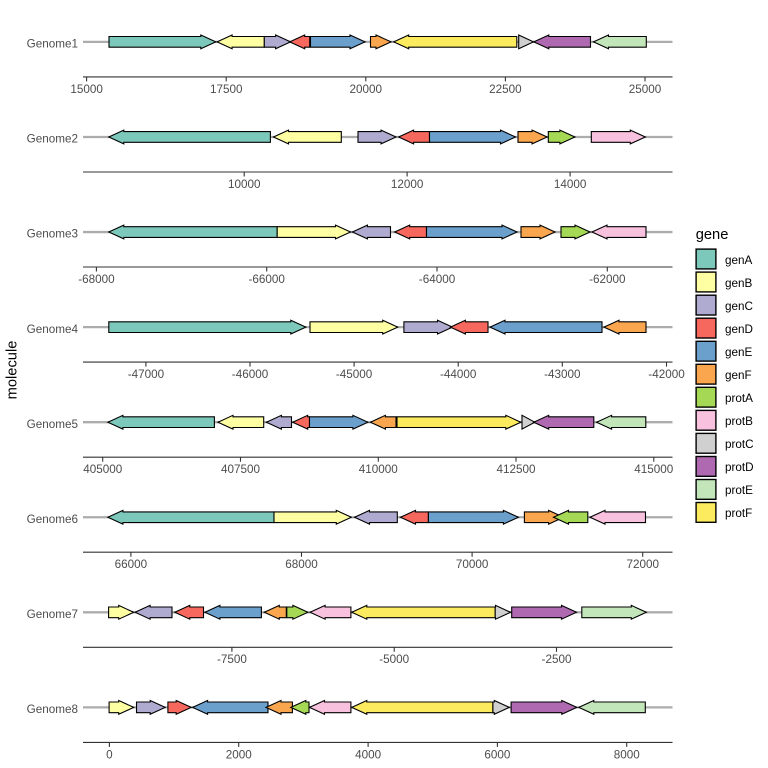 This screenshot has height=768, width=768. What do you see at coordinates (226, 89) in the screenshot?
I see `svg-text: 17500` at bounding box center [226, 89].